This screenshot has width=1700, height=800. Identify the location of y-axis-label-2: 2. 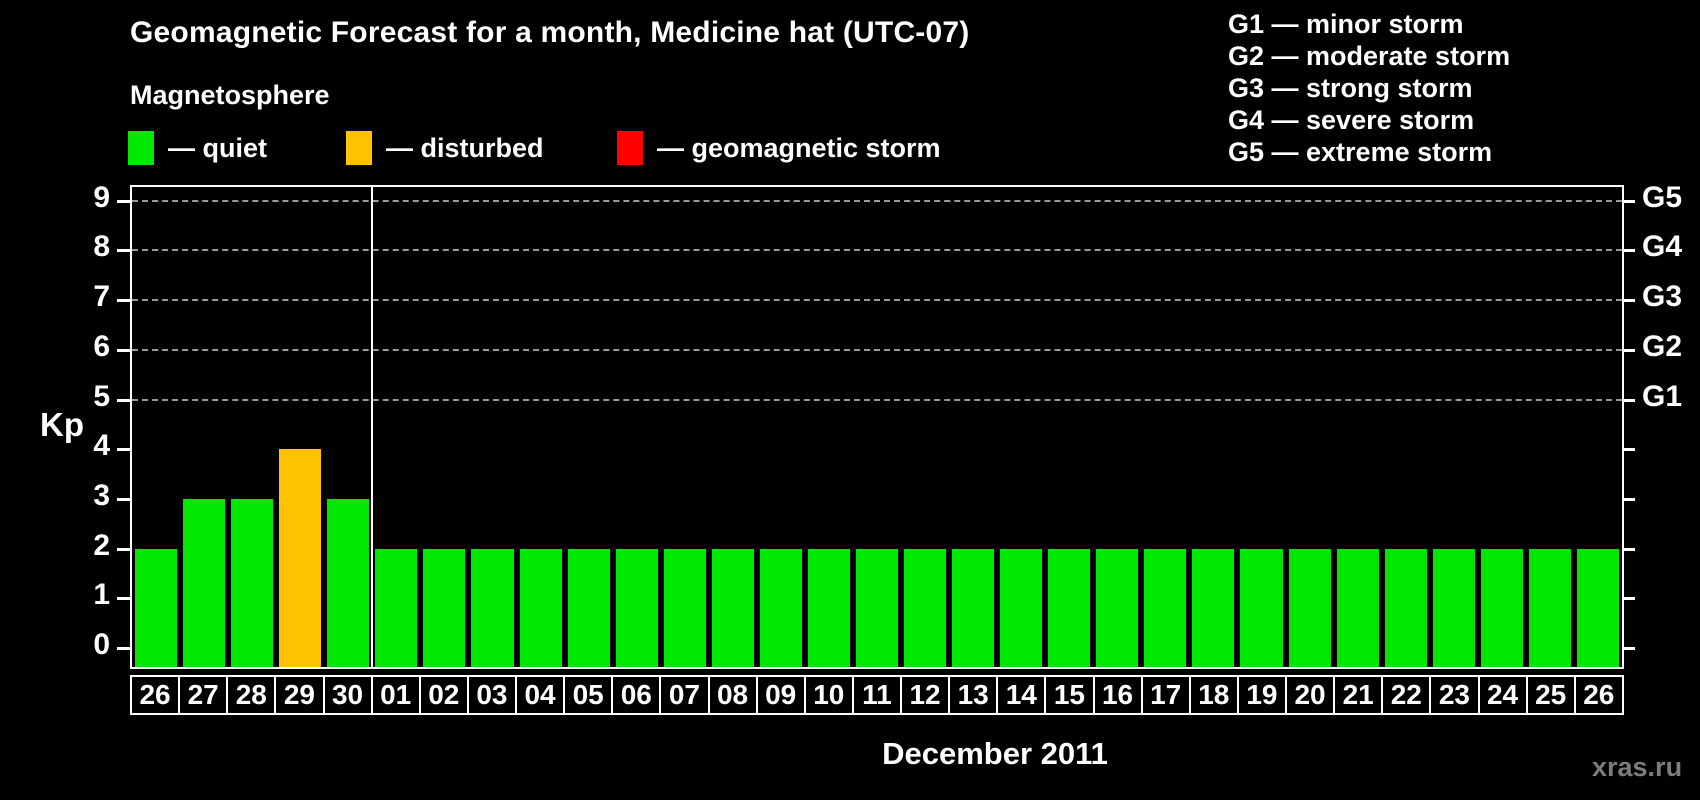
(101, 545).